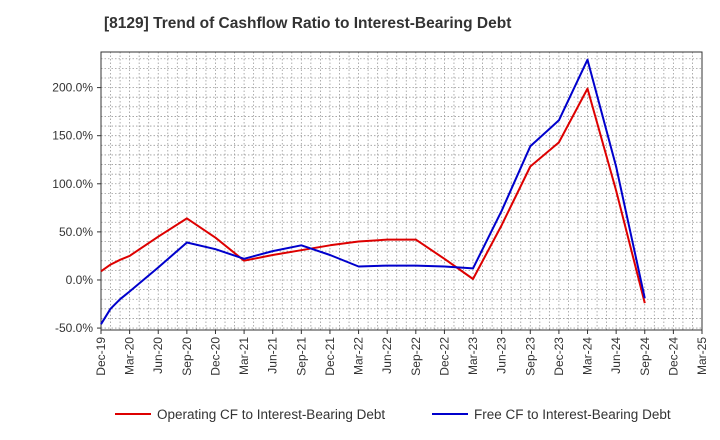 This screenshot has width=720, height=440. What do you see at coordinates (271, 414) in the screenshot?
I see `legend-label-1: Operating CF to Interest-Bearing Debt` at bounding box center [271, 414].